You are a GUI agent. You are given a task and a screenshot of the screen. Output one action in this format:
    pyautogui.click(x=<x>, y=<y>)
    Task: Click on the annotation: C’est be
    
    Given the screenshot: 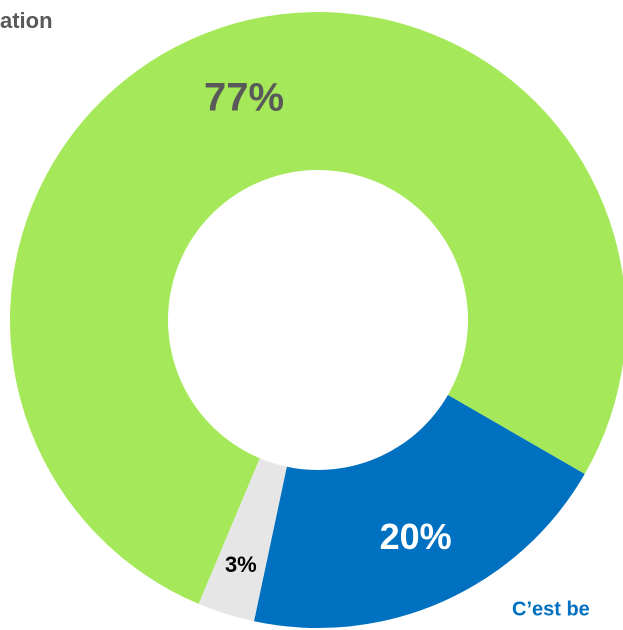 What is the action you would take?
    pyautogui.click(x=551, y=609)
    